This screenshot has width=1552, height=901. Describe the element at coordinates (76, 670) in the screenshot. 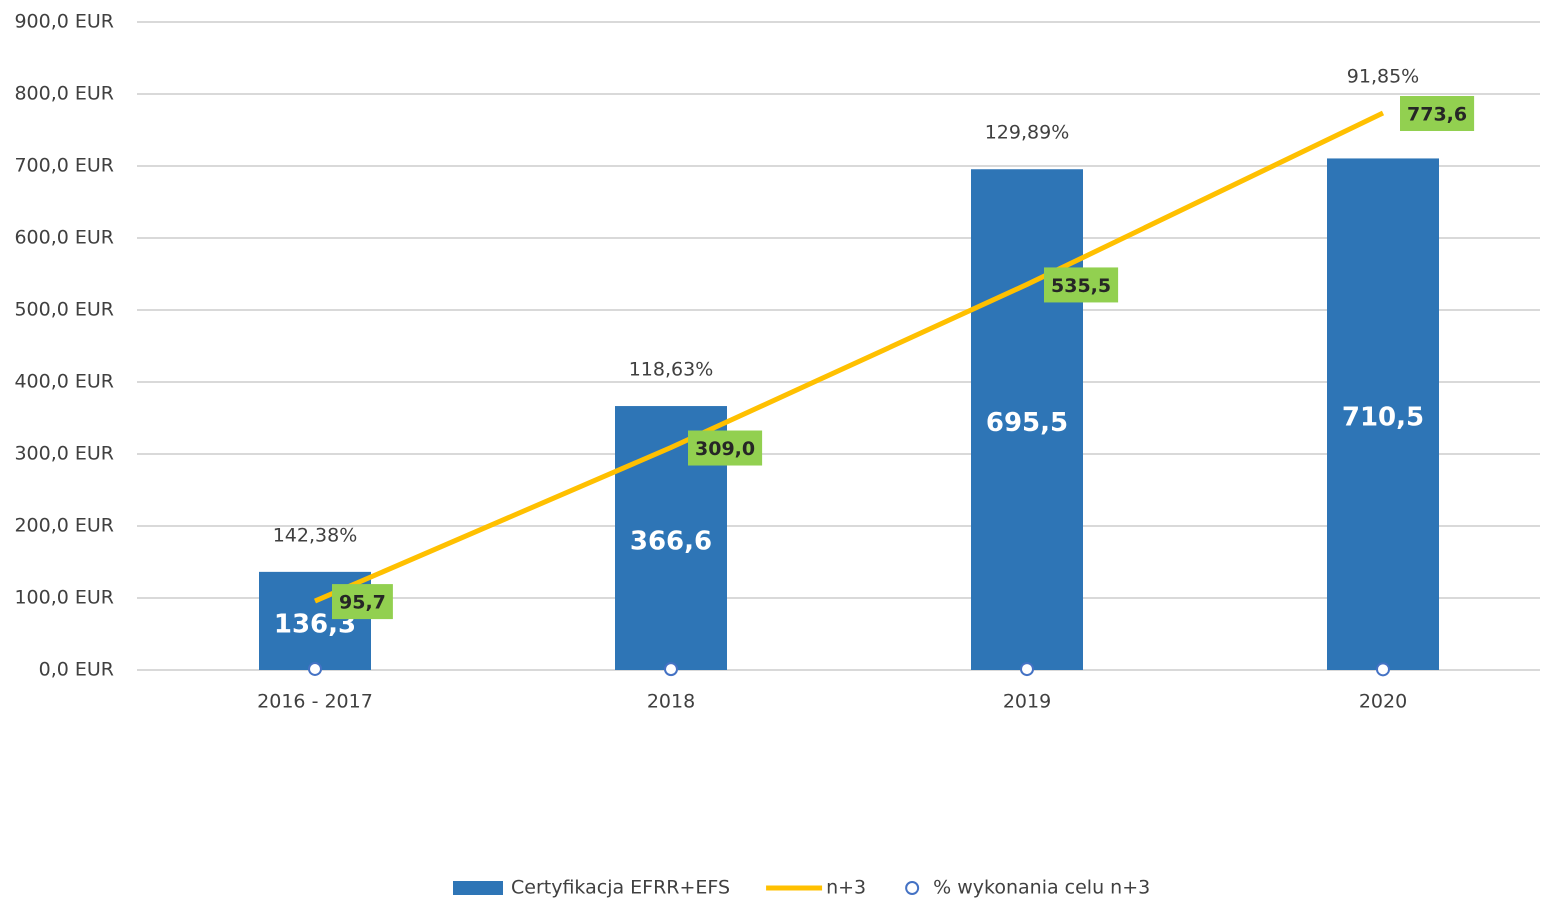

I see `y-tick-label: 0,0 EUR` at that location.